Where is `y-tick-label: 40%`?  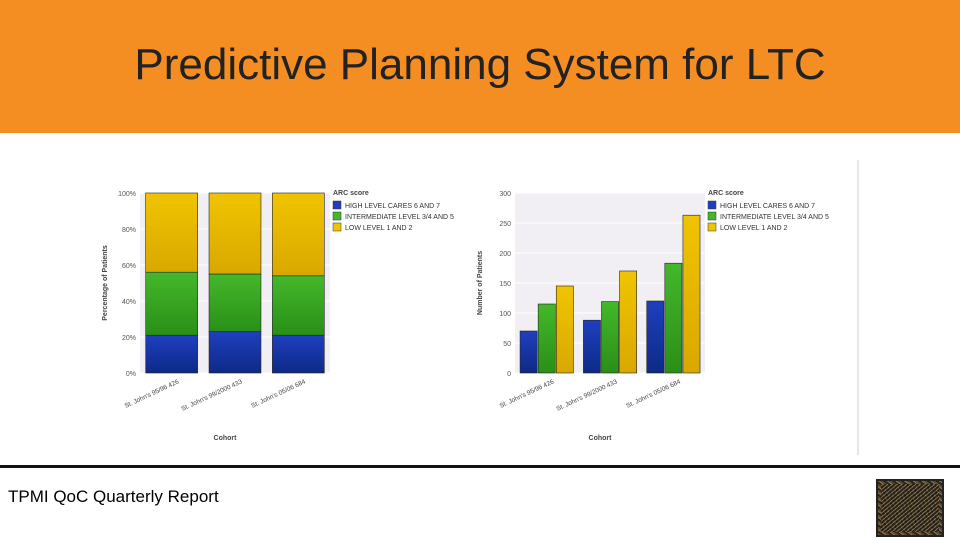
y-tick-label: 40% is located at coordinates (129, 302).